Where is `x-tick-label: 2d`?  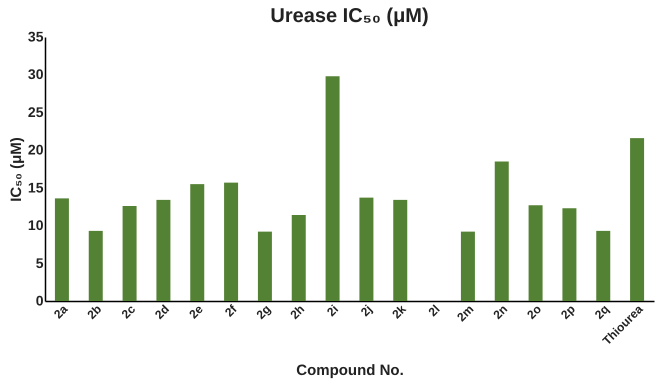
x-tick-label: 2d is located at coordinates (162, 312).